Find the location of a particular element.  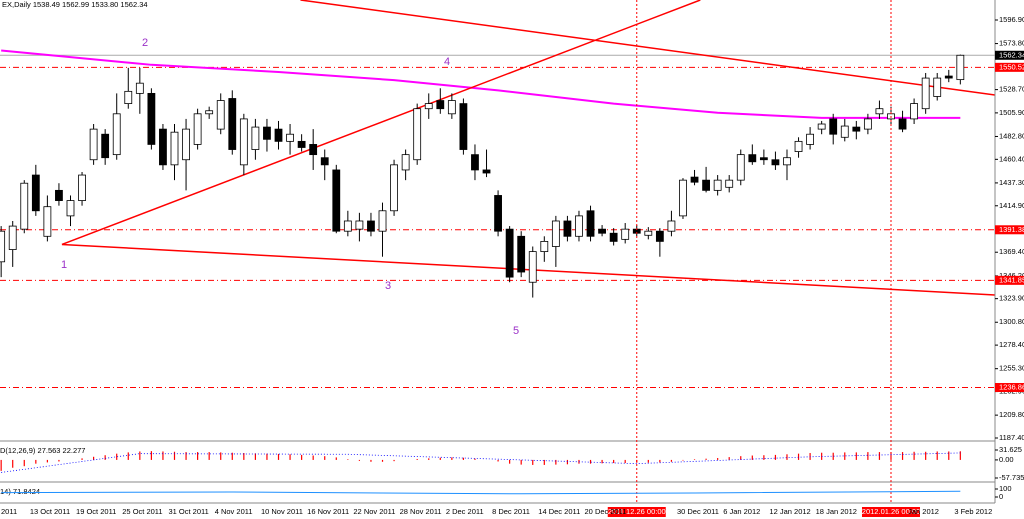

y-tick-label: 1346.20 is located at coordinates (1011, 275).